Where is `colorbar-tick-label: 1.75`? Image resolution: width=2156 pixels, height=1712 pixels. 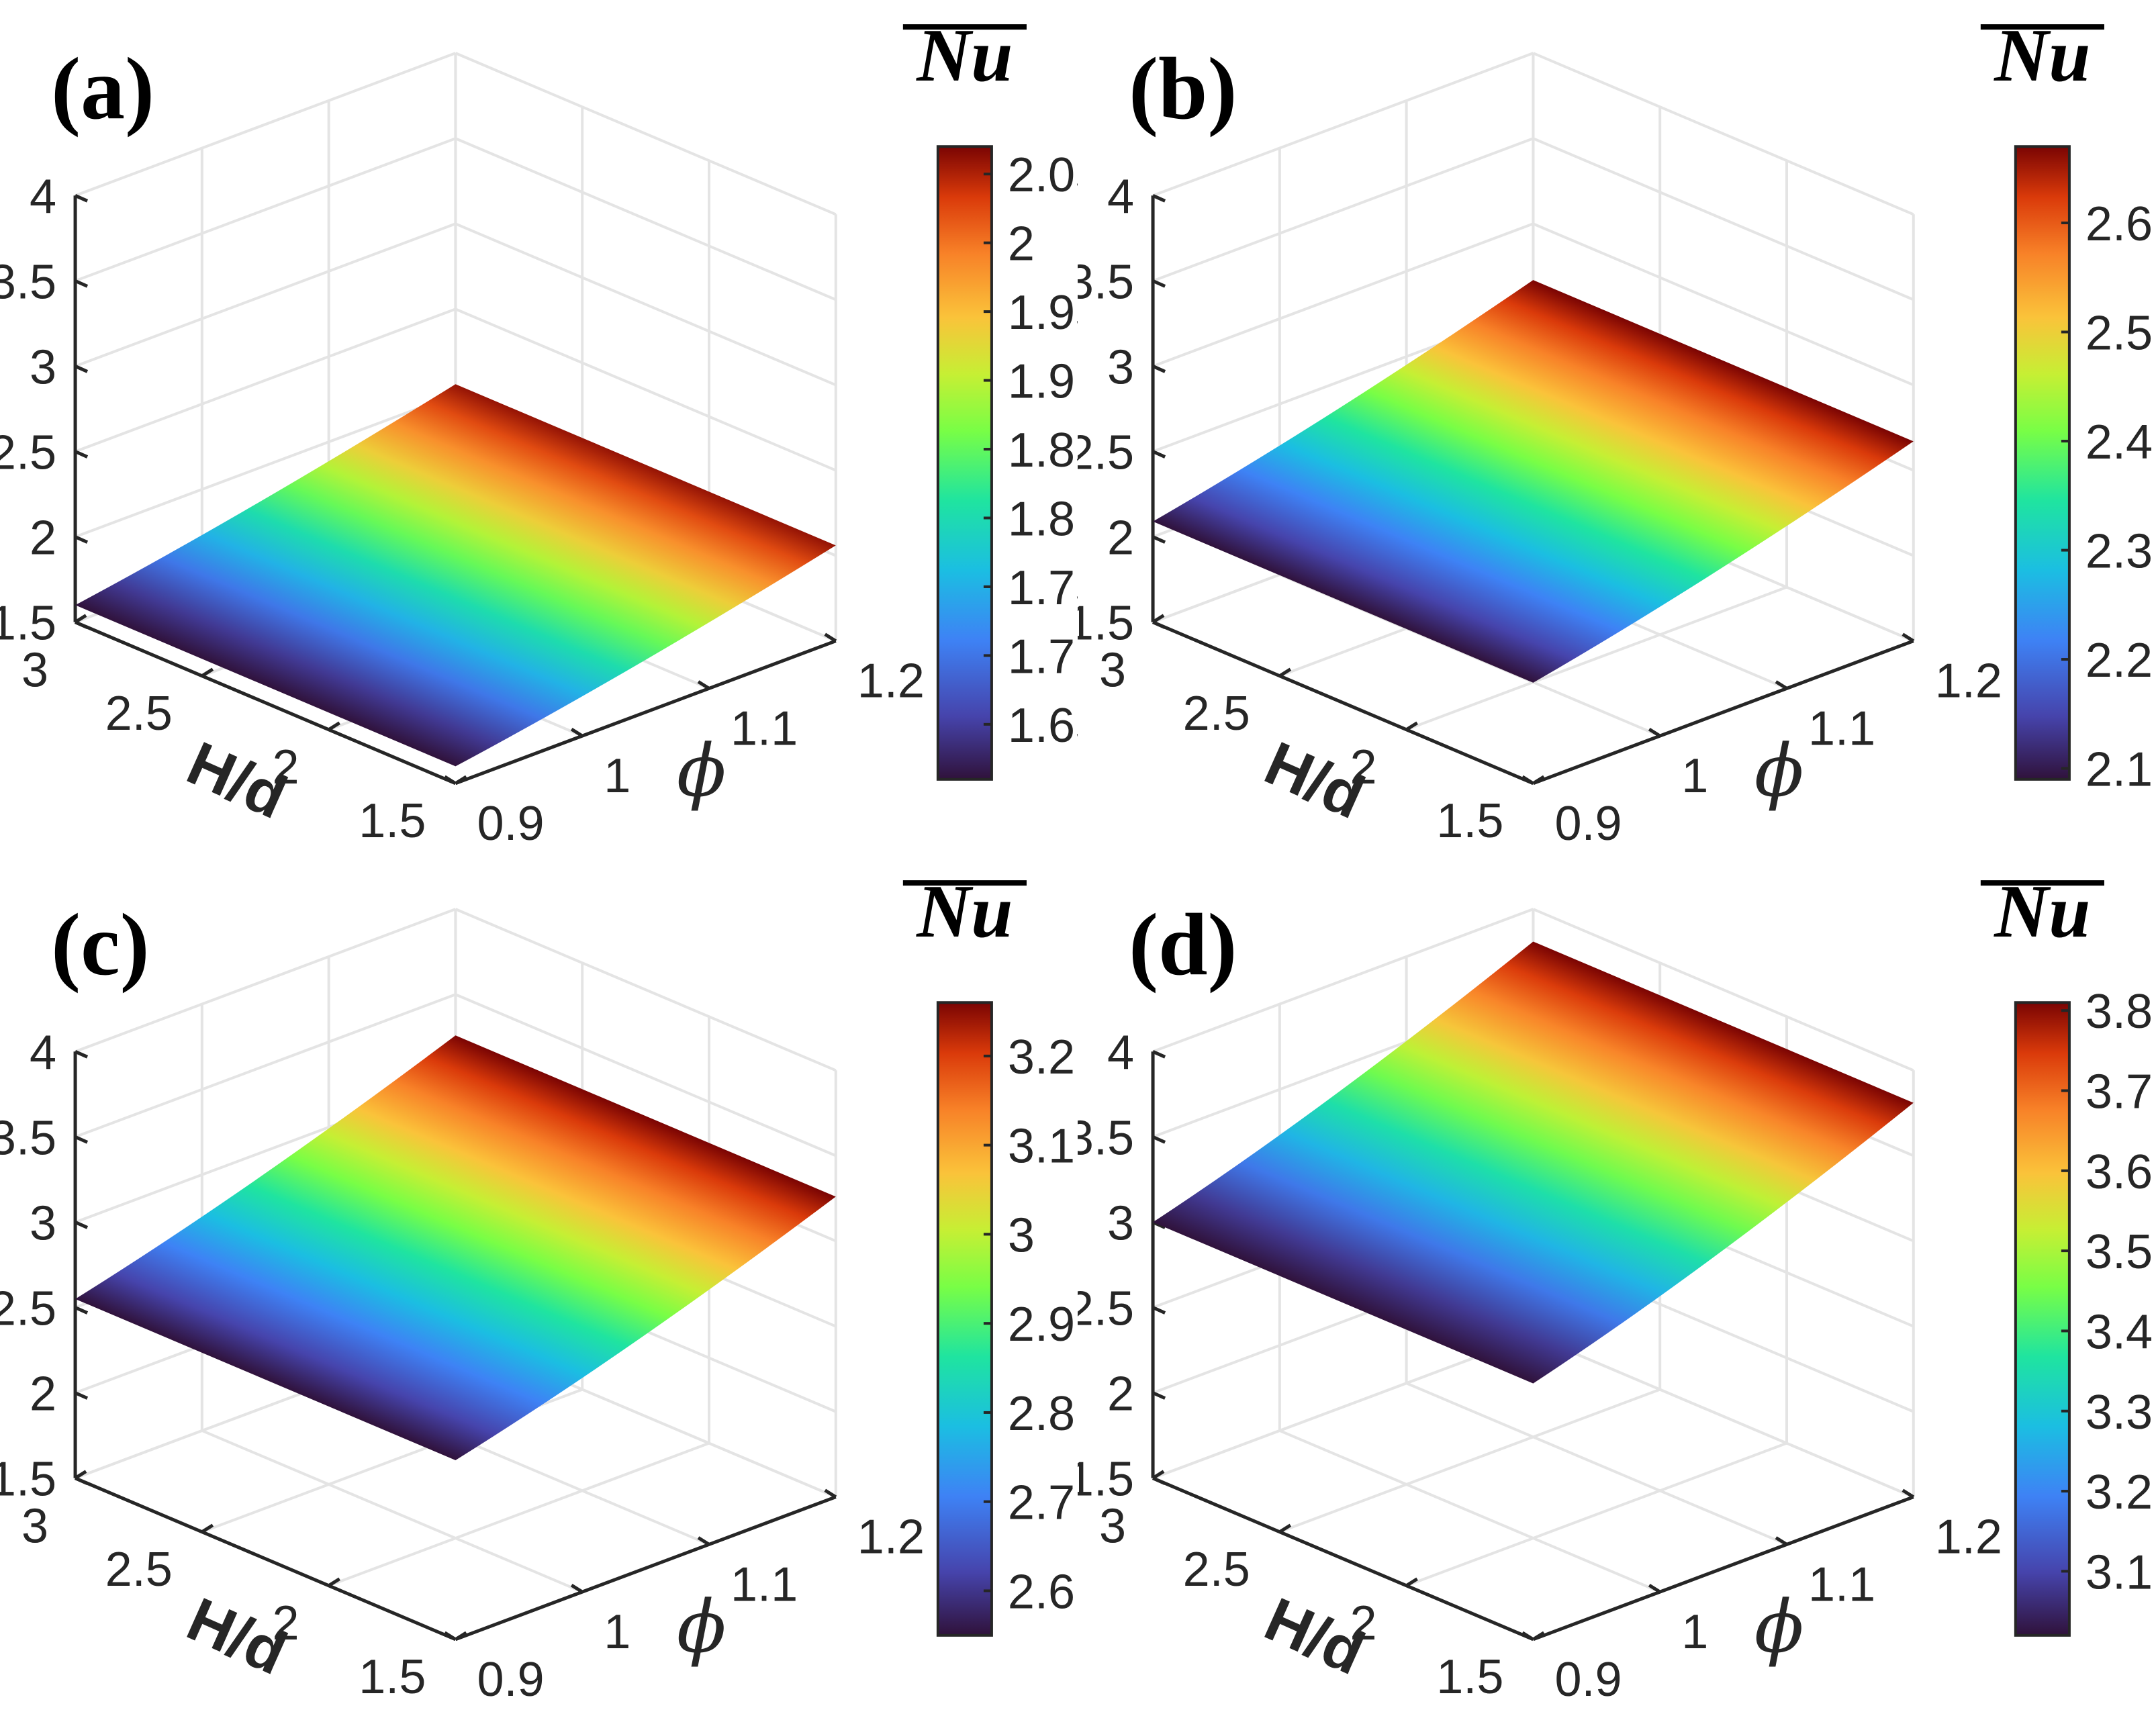
colorbar-tick-label: 1.75 is located at coordinates (1043, 588).